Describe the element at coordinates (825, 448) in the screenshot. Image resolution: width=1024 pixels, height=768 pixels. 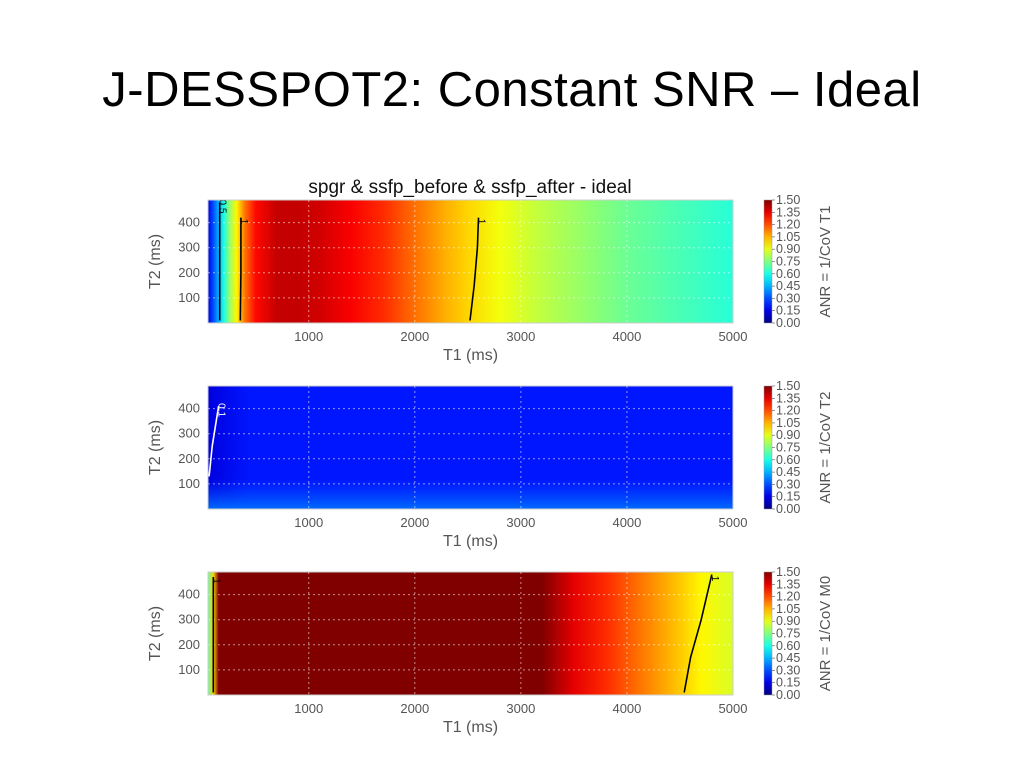
I see `colorbar-label: ANR = 1/CoV T2` at that location.